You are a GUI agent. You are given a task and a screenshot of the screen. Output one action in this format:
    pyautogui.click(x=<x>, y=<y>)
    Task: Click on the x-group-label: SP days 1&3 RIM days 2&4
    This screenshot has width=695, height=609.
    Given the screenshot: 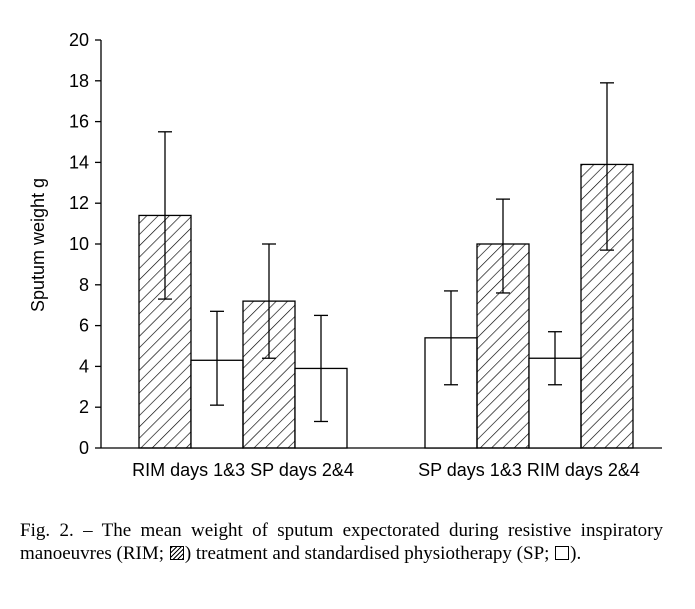 What is the action you would take?
    pyautogui.click(x=529, y=470)
    